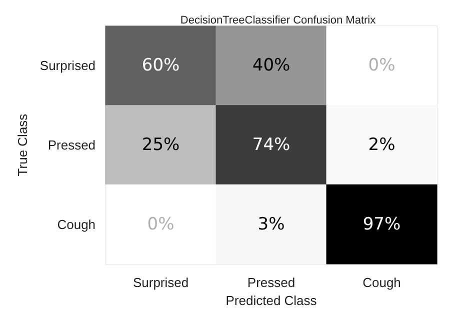  What do you see at coordinates (382, 145) in the screenshot?
I see `data-label: 2%` at bounding box center [382, 145].